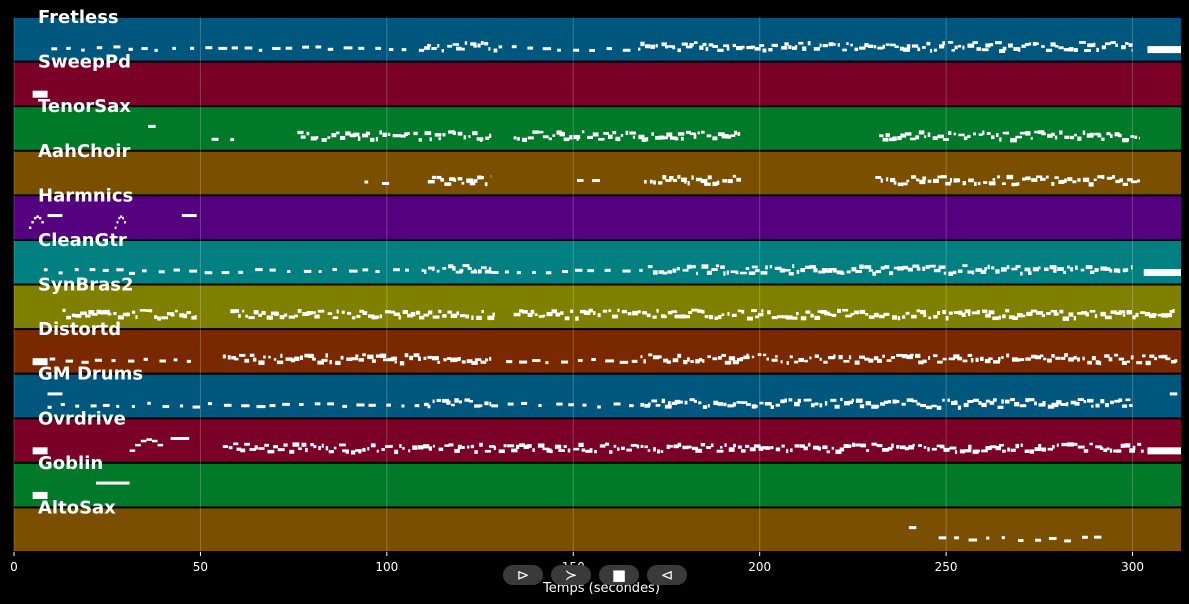 The width and height of the screenshot is (1189, 604). What do you see at coordinates (667, 575) in the screenshot?
I see `back-button: ⊲` at bounding box center [667, 575].